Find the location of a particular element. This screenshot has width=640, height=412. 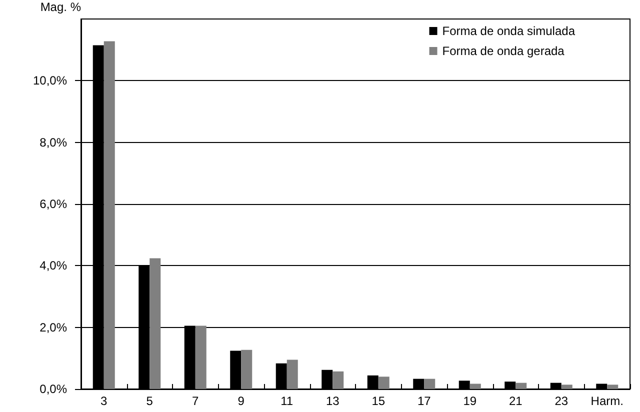

x-tick-label: 9 is located at coordinates (241, 401).